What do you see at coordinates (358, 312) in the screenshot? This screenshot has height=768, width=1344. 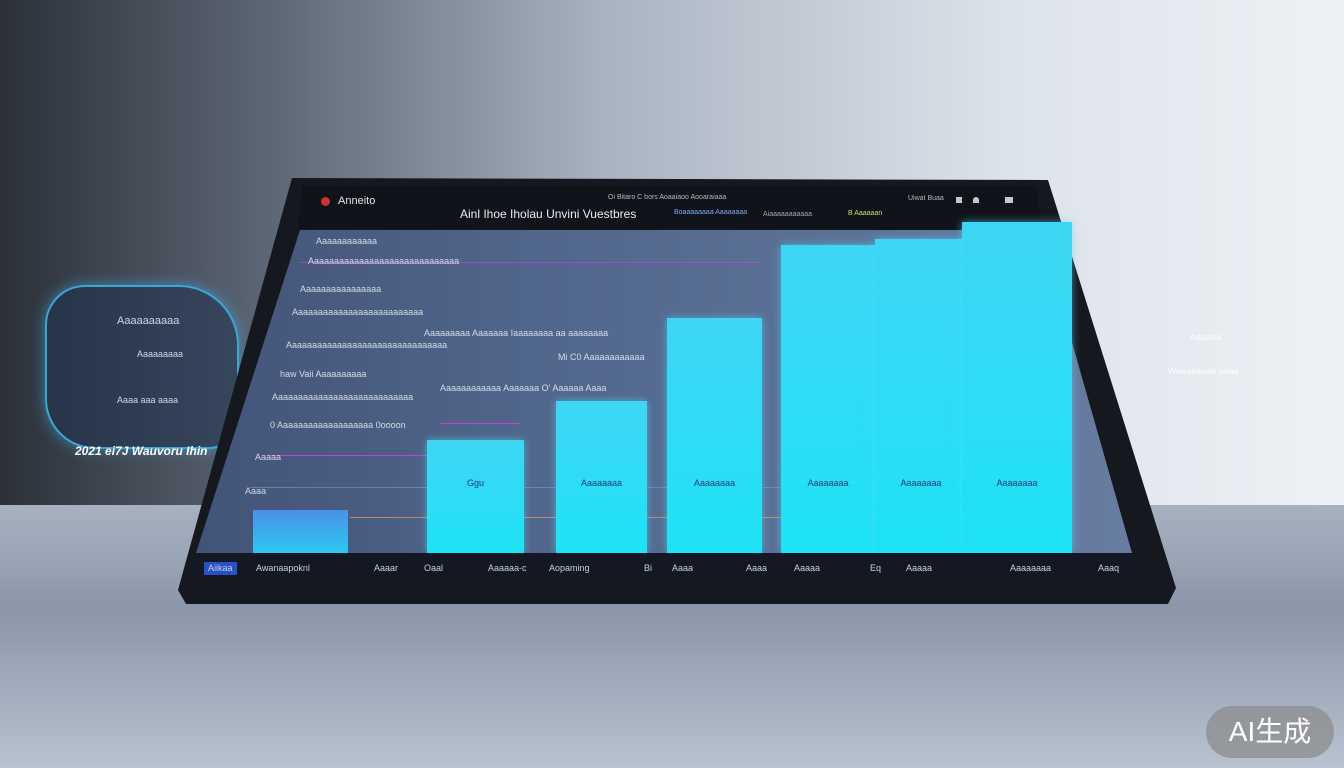 I see `axis-label: Aaaaaaaaaaaaaaaaaaaaaaaaaa` at bounding box center [358, 312].